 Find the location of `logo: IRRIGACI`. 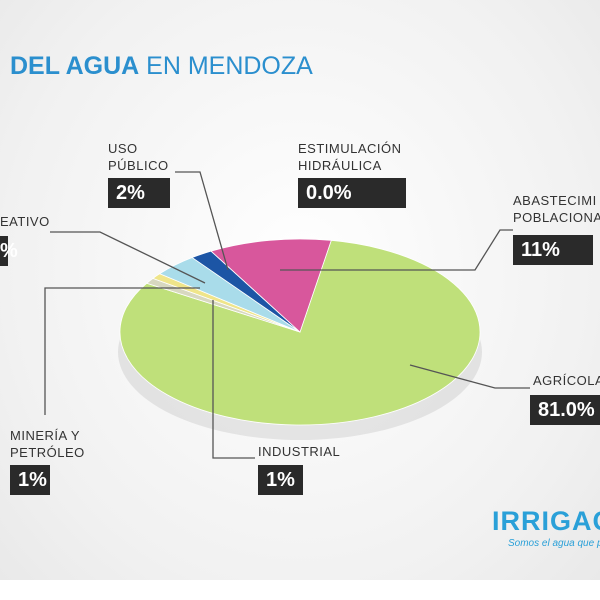

logo: IRRIGACI is located at coordinates (546, 521).